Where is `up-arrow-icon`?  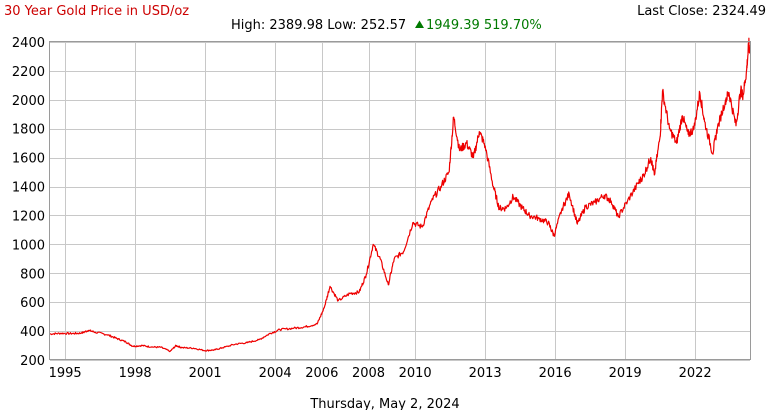 up-arrow-icon is located at coordinates (419, 24).